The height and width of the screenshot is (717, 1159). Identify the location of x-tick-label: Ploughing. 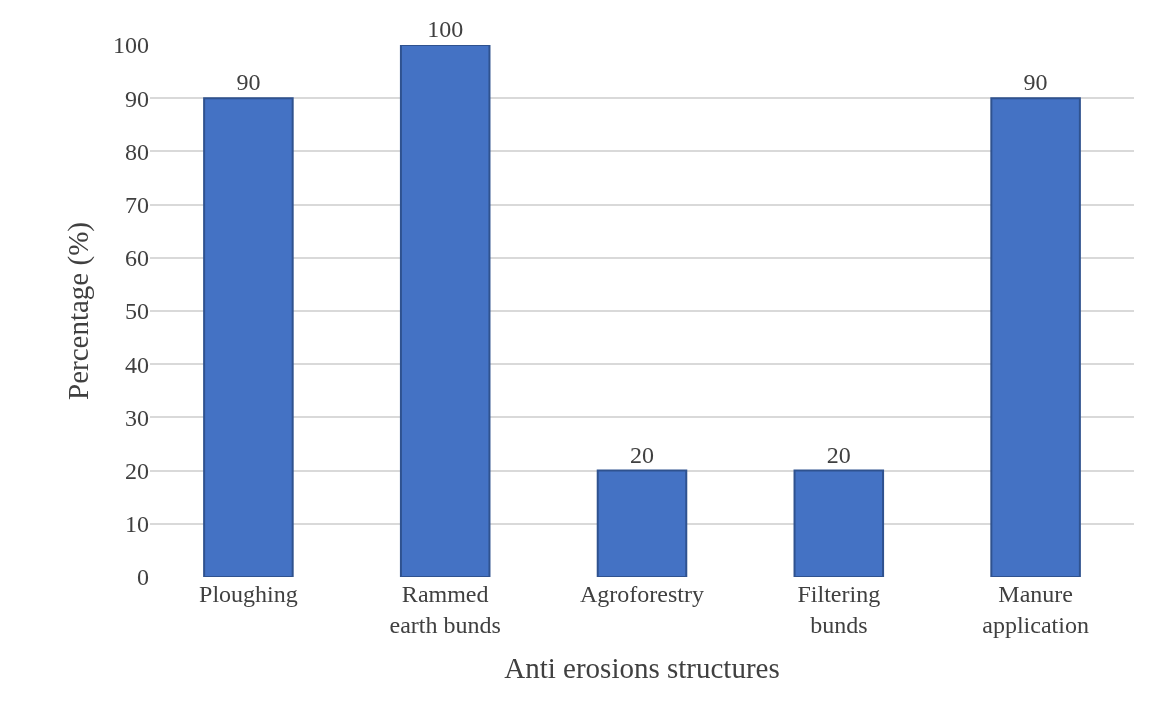
(248, 594).